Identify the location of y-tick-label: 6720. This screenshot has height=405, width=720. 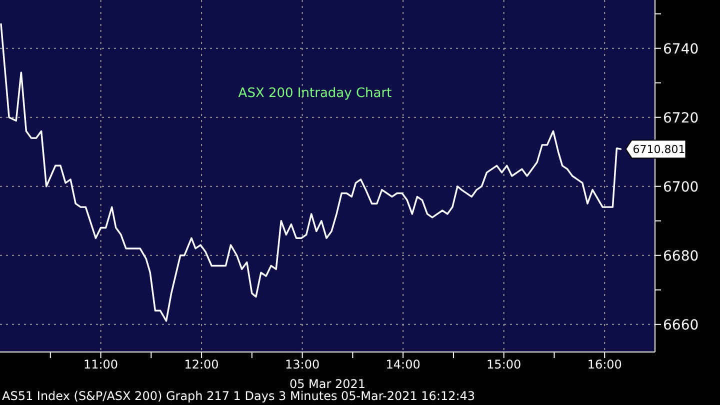
(681, 118).